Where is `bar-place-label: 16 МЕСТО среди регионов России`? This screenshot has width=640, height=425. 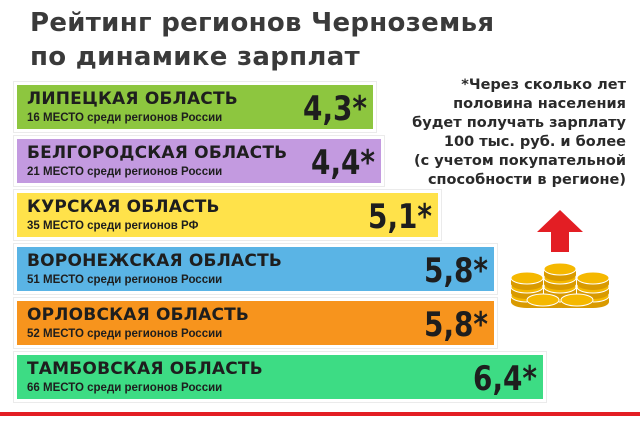 bar-place-label: 16 МЕСТО среди регионов России is located at coordinates (125, 118).